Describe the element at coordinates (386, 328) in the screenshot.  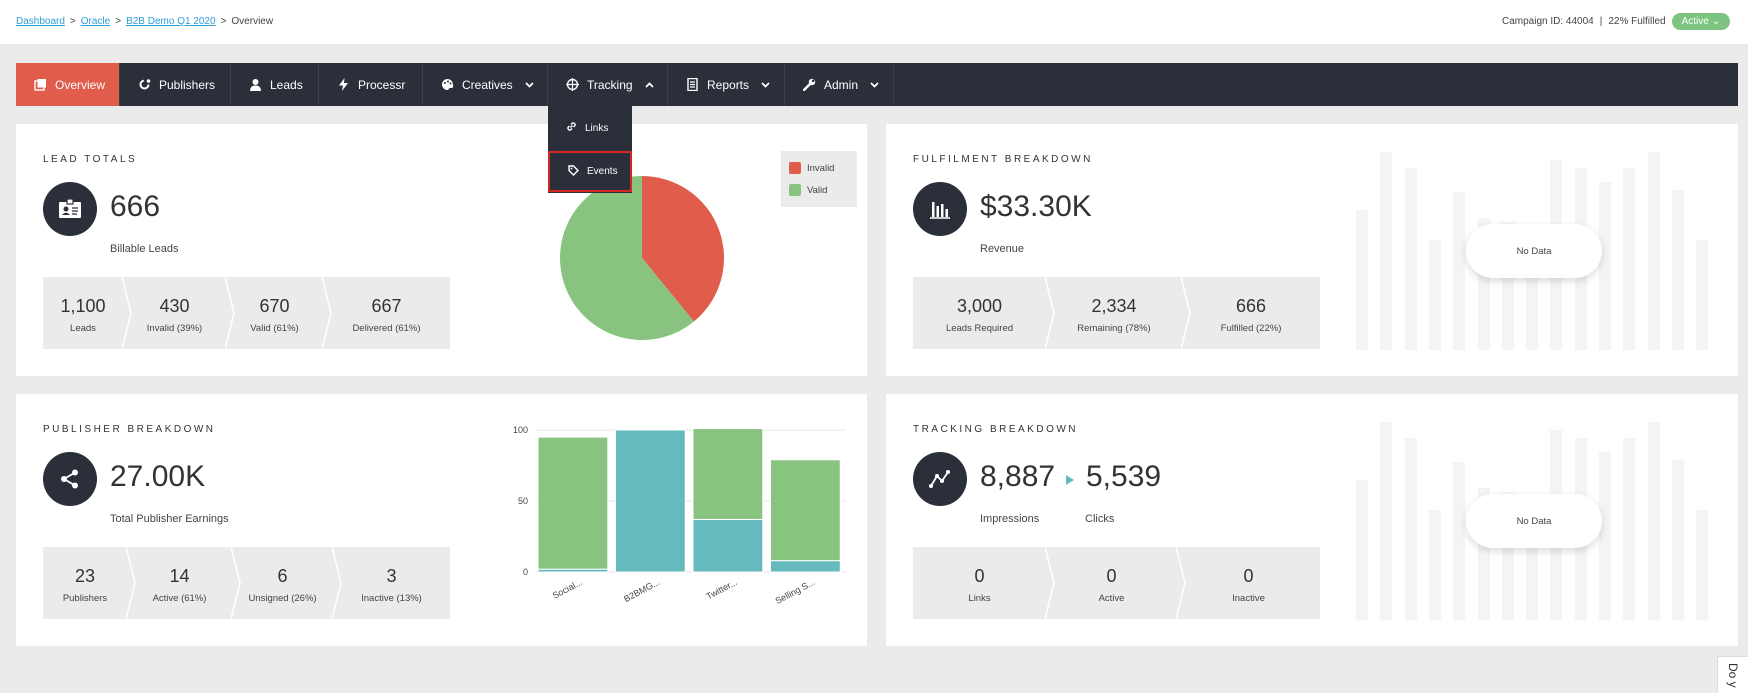
I see `stat-label: Delivered (61%)` at that location.